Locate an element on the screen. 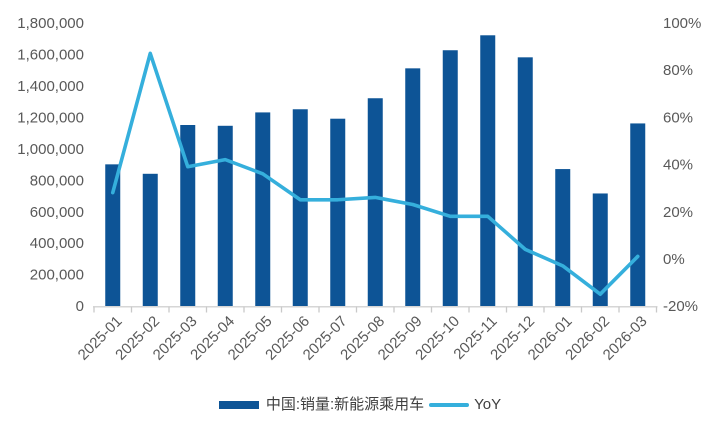 The width and height of the screenshot is (720, 432). y-axis-right-tick-label: 60% is located at coordinates (678, 117).